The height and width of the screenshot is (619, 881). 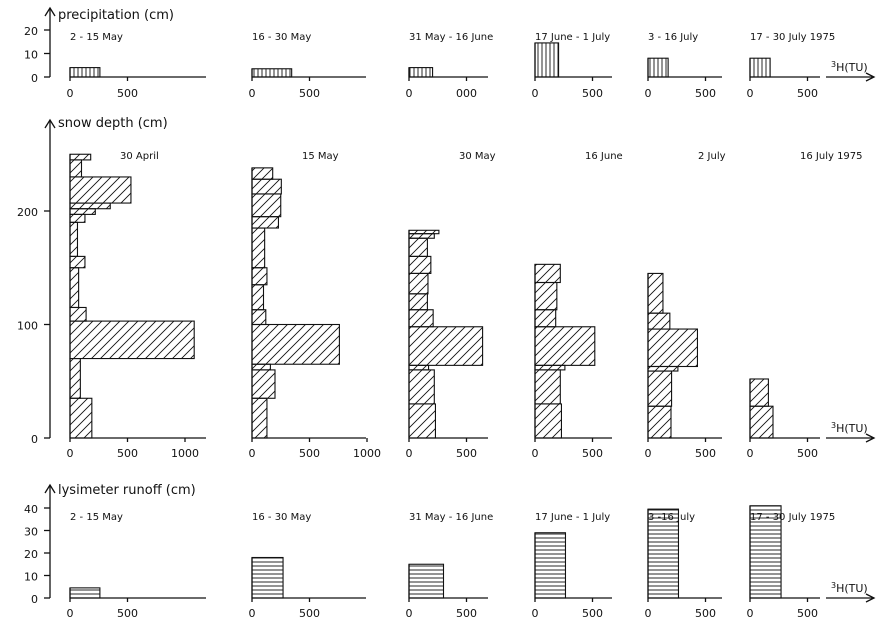 What do you see at coordinates (31, 509) in the screenshot?
I see `y-tick-label: 40` at bounding box center [31, 509].